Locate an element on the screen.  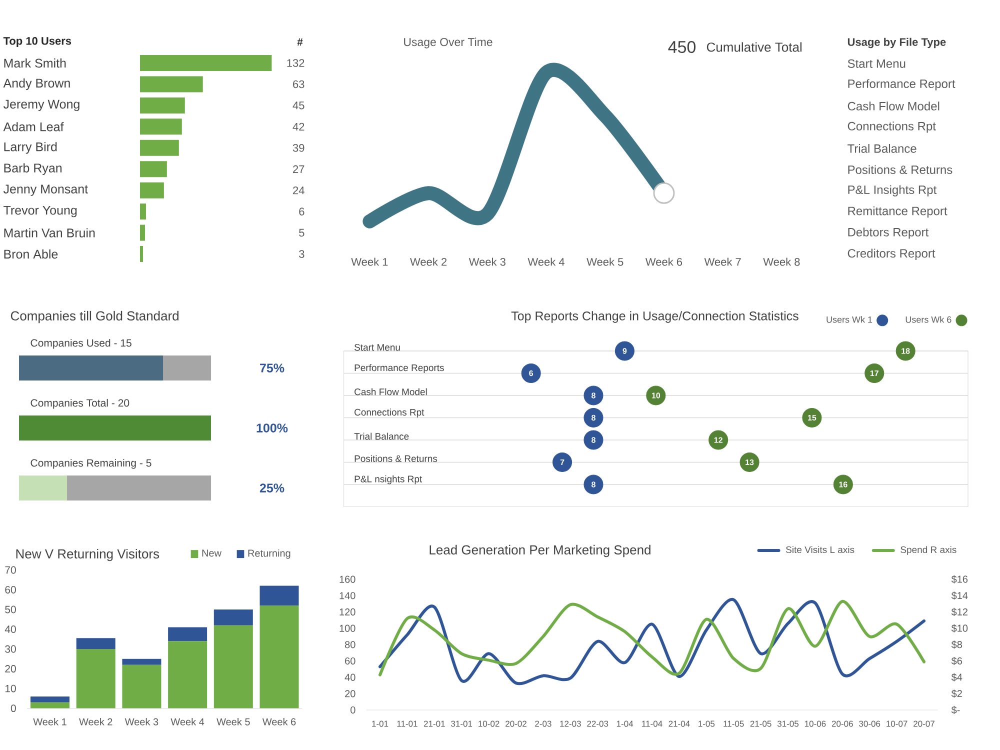
legend-label: Site Visits L axis is located at coordinates (820, 550).